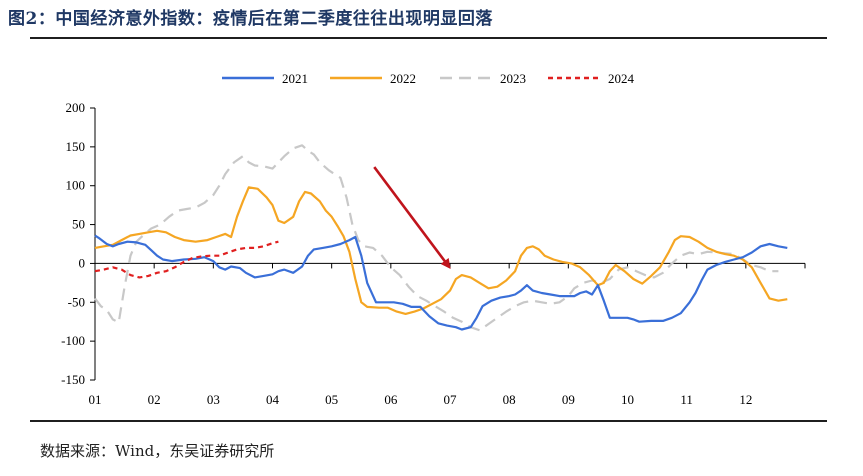 This screenshot has width=863, height=476. I want to click on y-tick-label: 200, so click(76, 107).